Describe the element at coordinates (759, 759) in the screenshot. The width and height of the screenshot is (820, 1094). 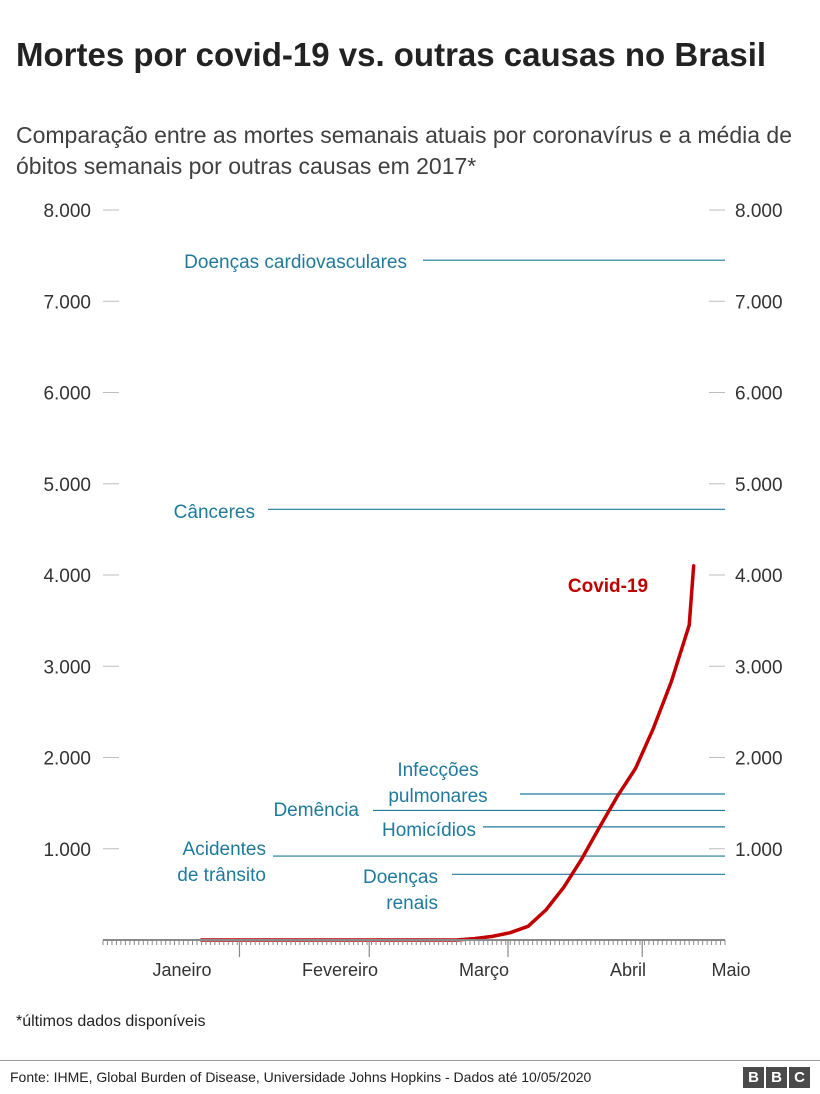
I see `y-tick-label-right: 2.000` at that location.